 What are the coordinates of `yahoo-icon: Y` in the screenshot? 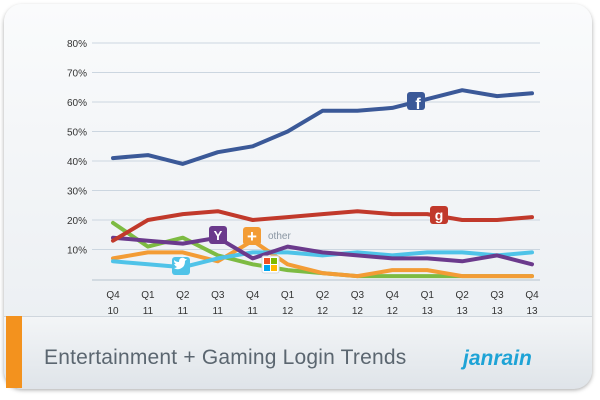 It's located at (218, 235).